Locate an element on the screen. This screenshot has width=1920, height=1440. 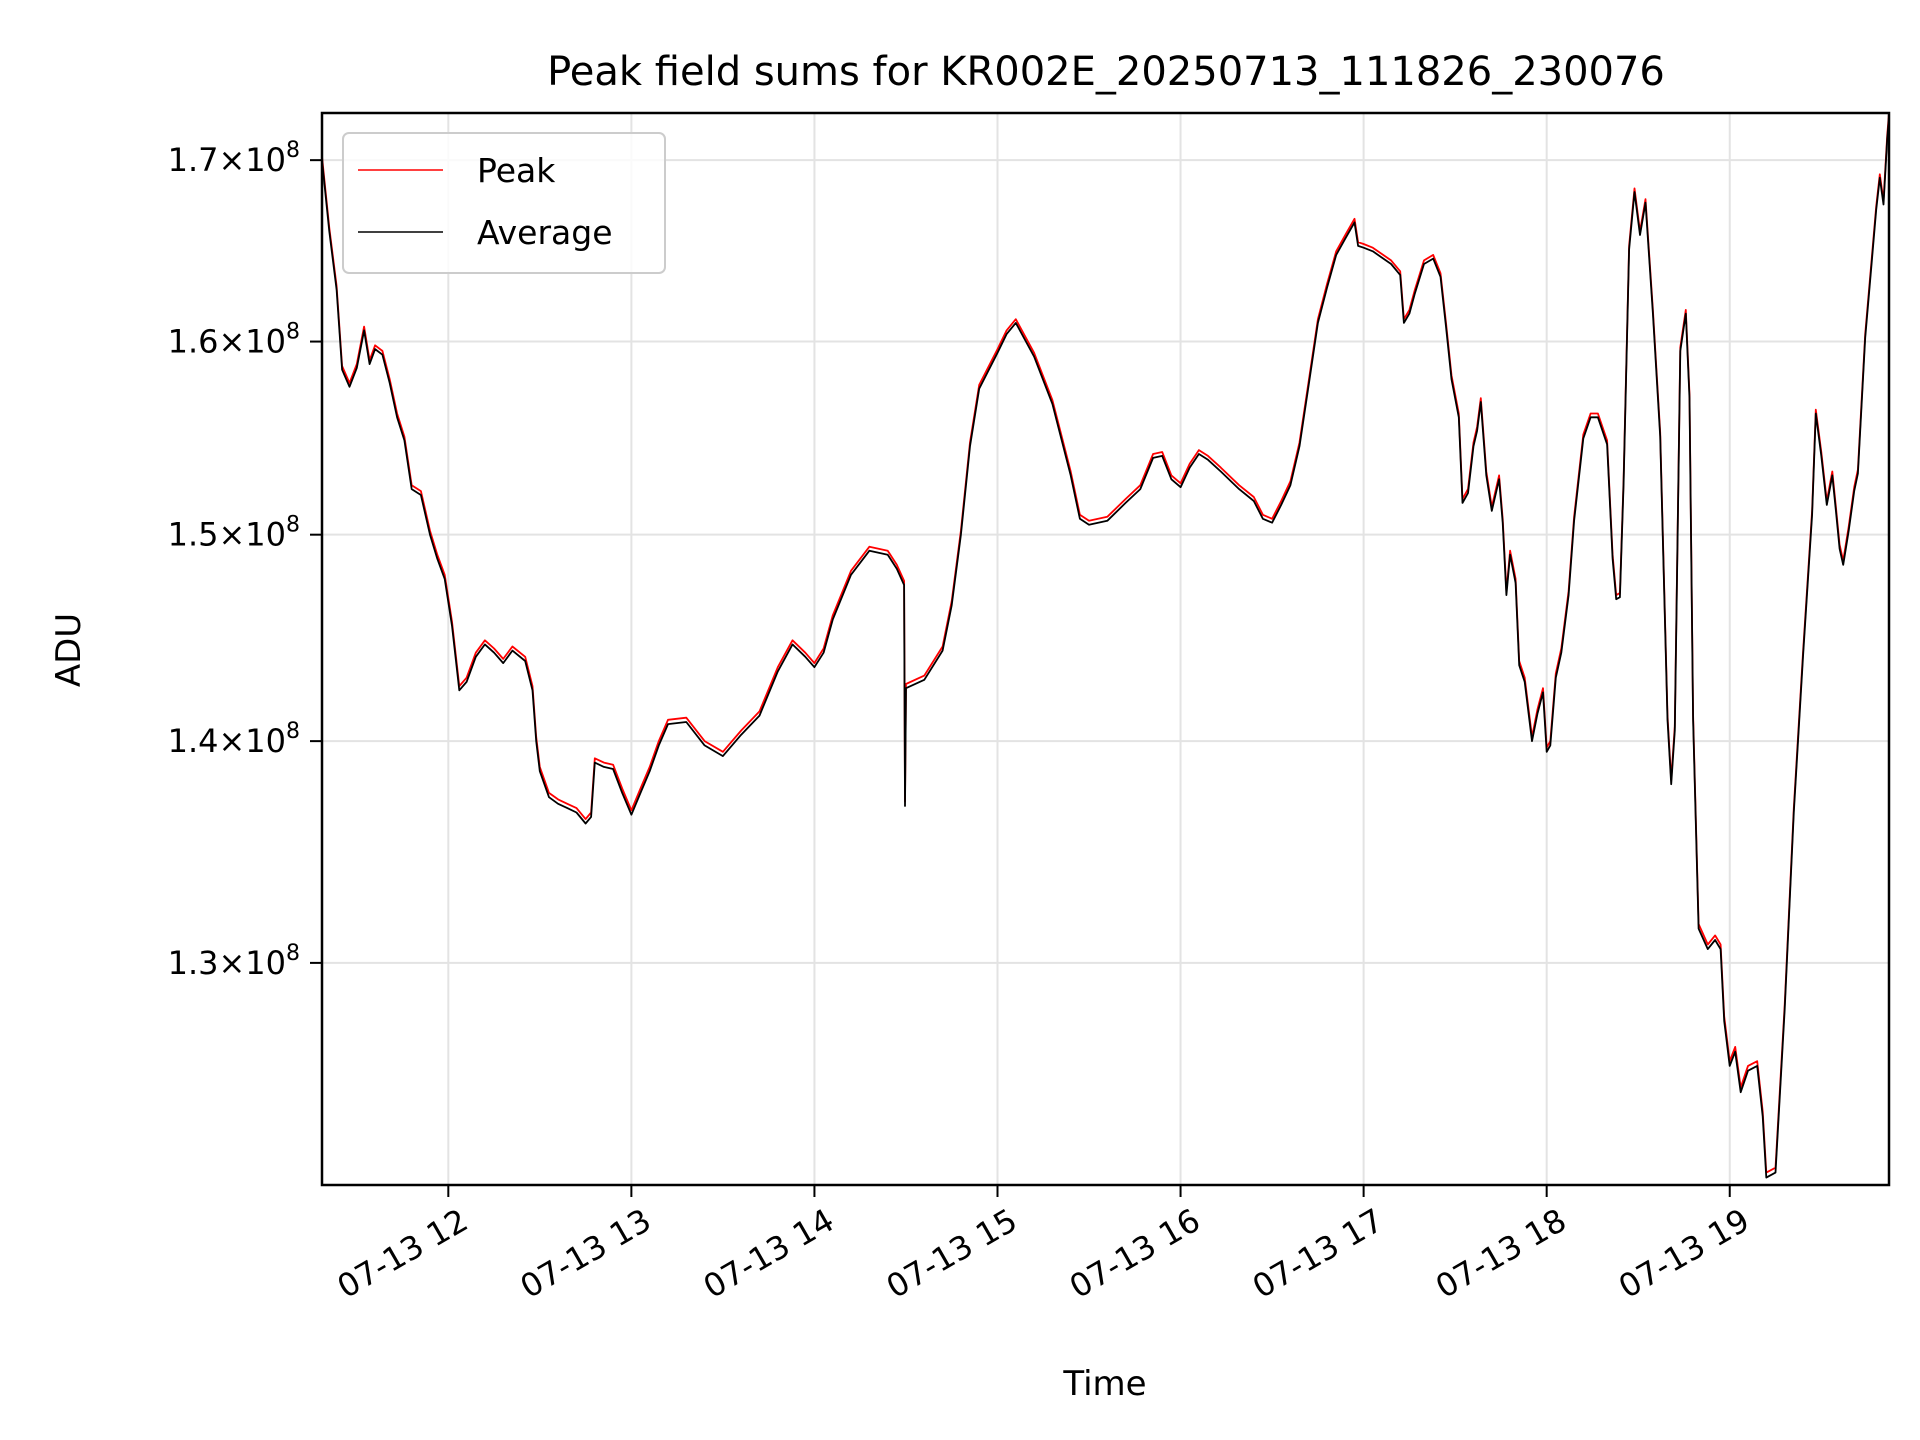
y-axis-label: ADU is located at coordinates (69, 650).